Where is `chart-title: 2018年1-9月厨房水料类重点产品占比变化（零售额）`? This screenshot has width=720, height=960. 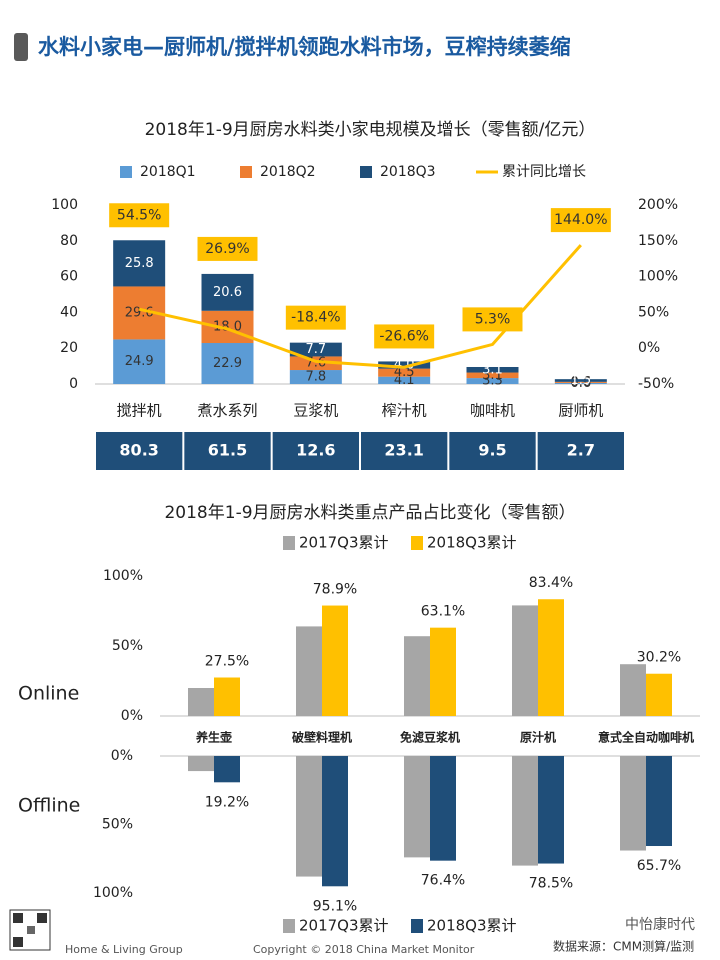 chart-title: 2018年1-9月厨房水料类重点产品占比变化（零售额） is located at coordinates (369, 513).